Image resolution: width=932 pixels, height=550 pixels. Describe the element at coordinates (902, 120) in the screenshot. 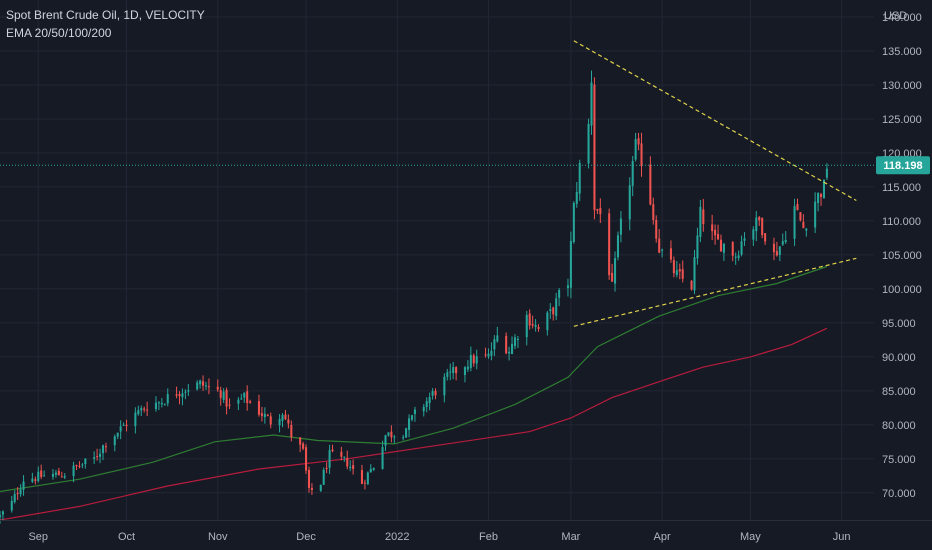

I see `y-tick-label: 125.000` at that location.